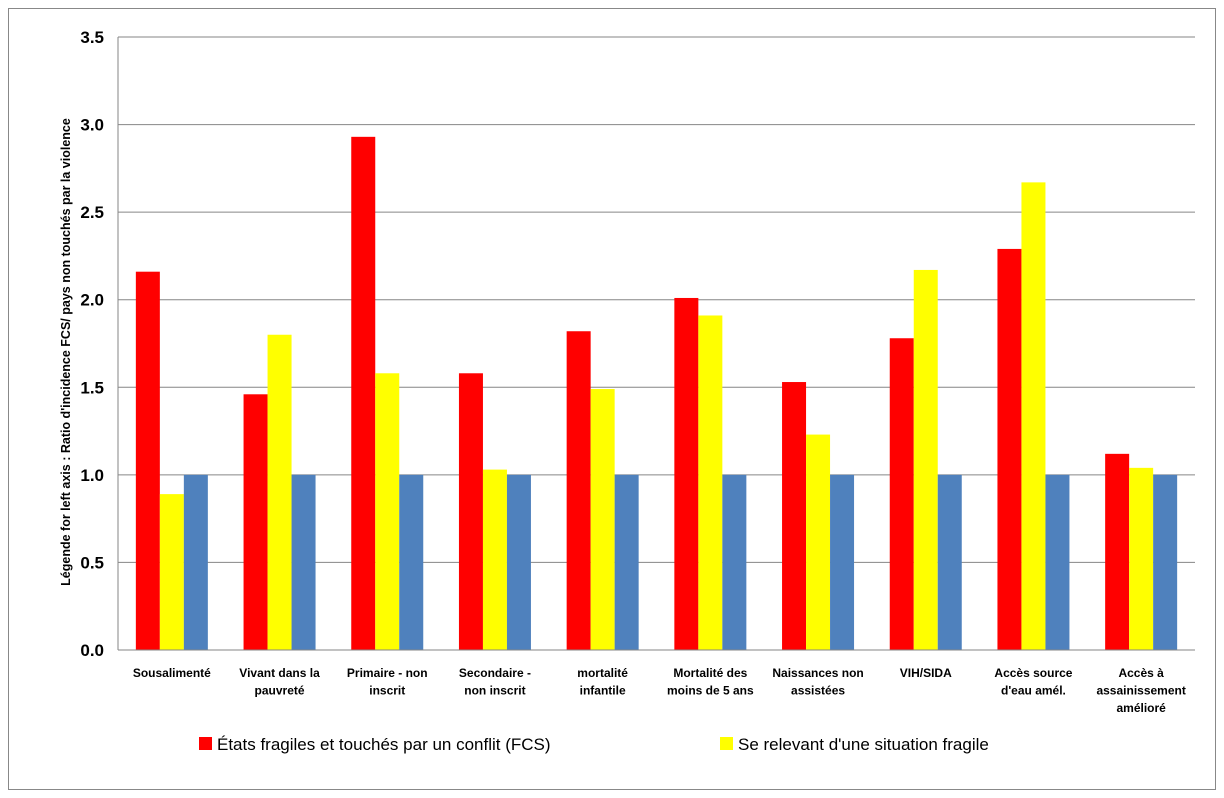  I want to click on category-label: Accès à assainissement amélioré, so click(1140, 690).